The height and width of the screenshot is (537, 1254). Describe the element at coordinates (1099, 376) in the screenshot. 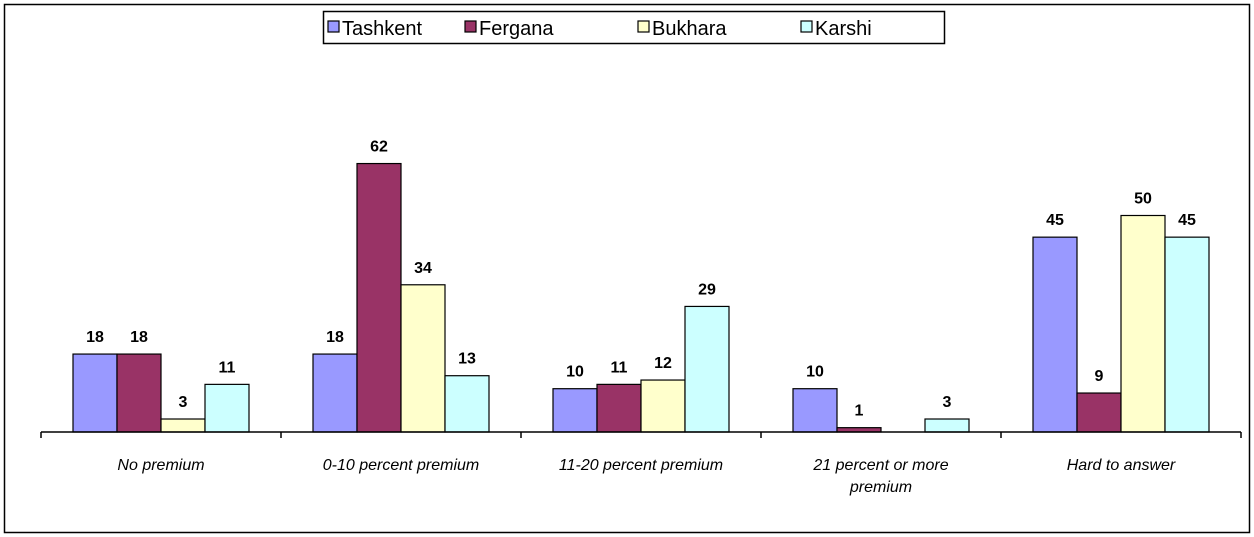

I see `data-label: 9` at that location.